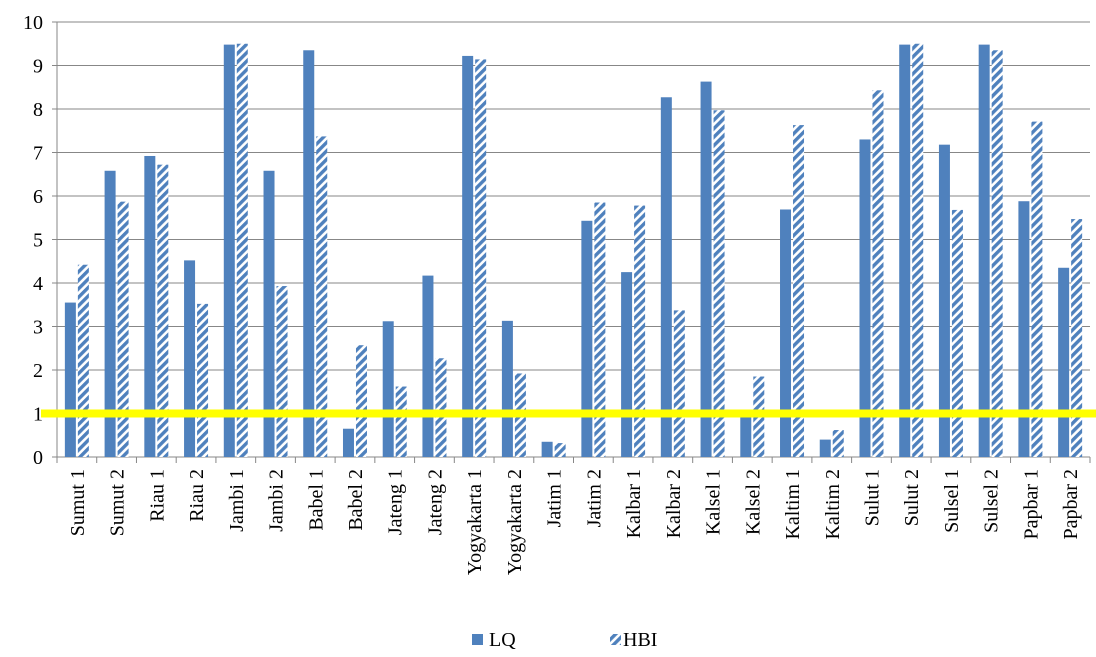 The height and width of the screenshot is (657, 1096). Describe the element at coordinates (38, 284) in the screenshot. I see `y-tick-label: 4` at that location.